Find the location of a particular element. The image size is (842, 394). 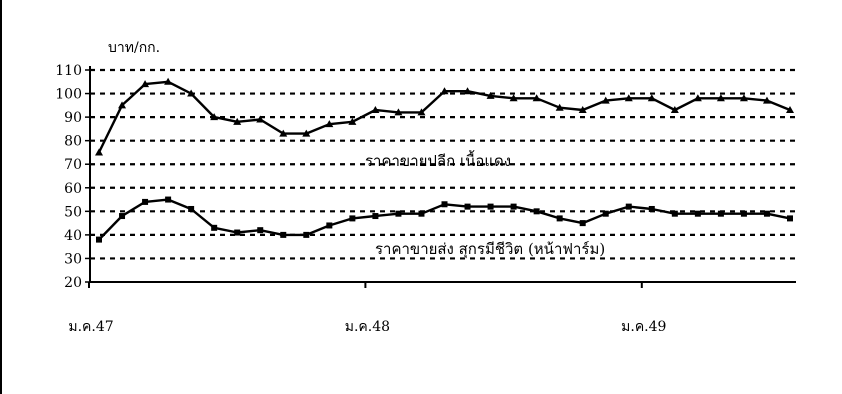

y-tick-label: 60 is located at coordinates (73, 189).